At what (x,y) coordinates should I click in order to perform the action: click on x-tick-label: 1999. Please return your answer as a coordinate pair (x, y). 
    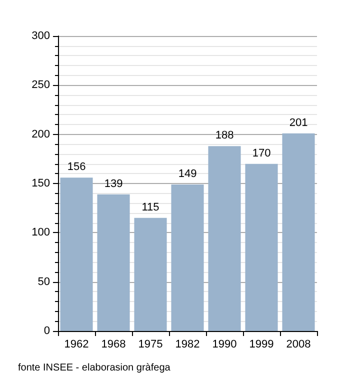
    Looking at the image, I should click on (261, 344).